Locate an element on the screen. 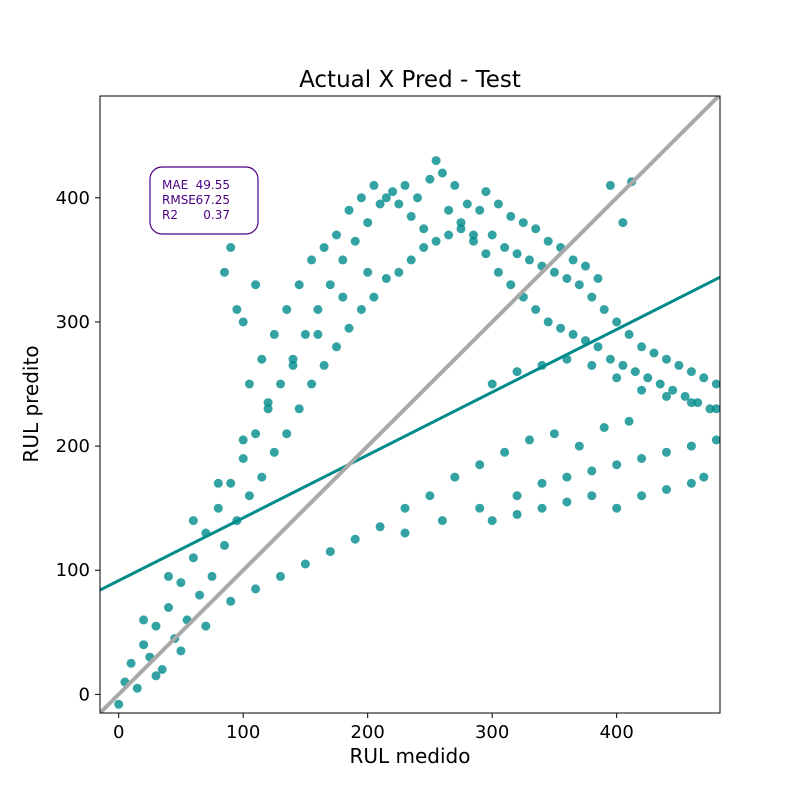 This screenshot has width=800, height=800. metric-label: RMSE is located at coordinates (179, 200).